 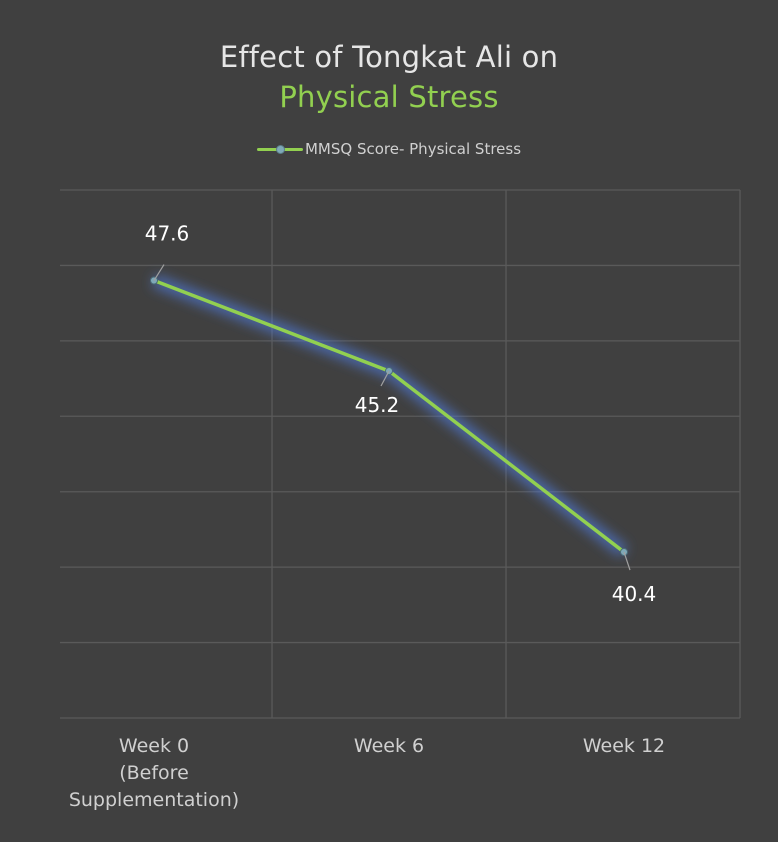 What do you see at coordinates (377, 405) in the screenshot?
I see `data-label: 45.2` at bounding box center [377, 405].